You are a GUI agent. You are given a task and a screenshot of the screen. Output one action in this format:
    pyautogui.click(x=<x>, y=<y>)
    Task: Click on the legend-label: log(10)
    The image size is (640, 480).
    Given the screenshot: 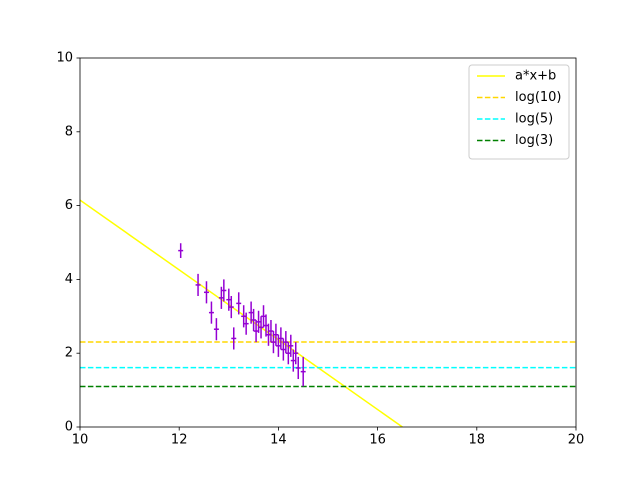 What is the action you would take?
    pyautogui.click(x=538, y=97)
    